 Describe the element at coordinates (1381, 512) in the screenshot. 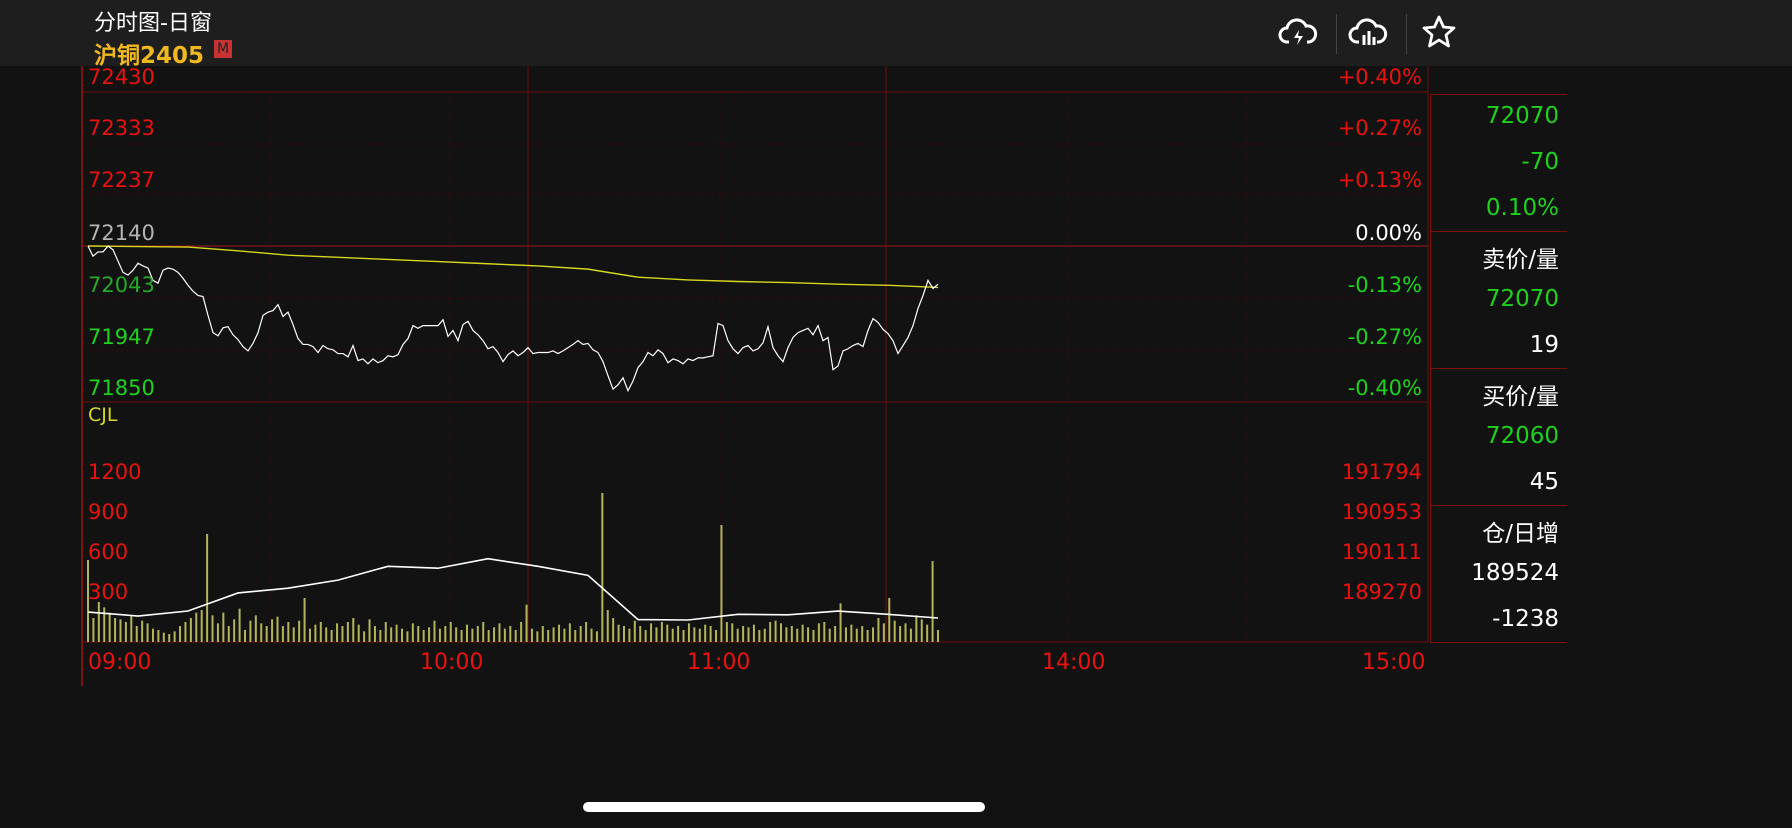

I see `oi-tick-label: 190953` at that location.